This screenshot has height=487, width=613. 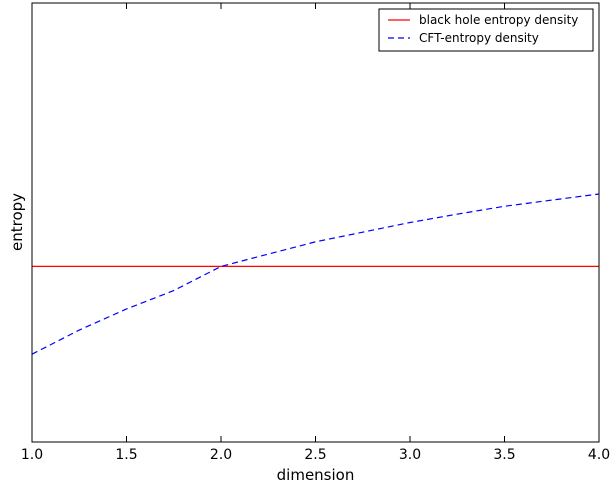 I want to click on legend-label-black-hole: black hole entropy density, so click(x=498, y=20).